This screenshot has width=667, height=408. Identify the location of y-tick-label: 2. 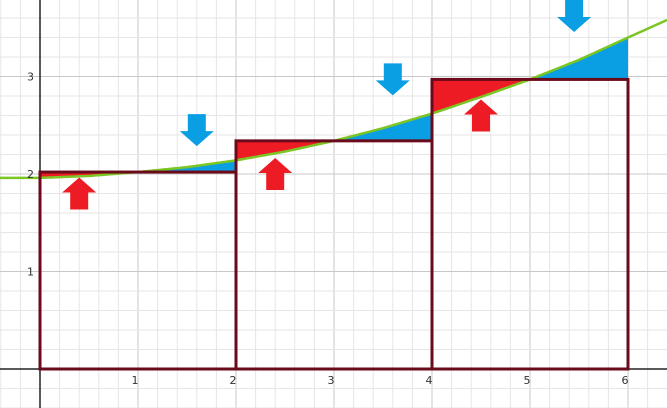
(30, 174).